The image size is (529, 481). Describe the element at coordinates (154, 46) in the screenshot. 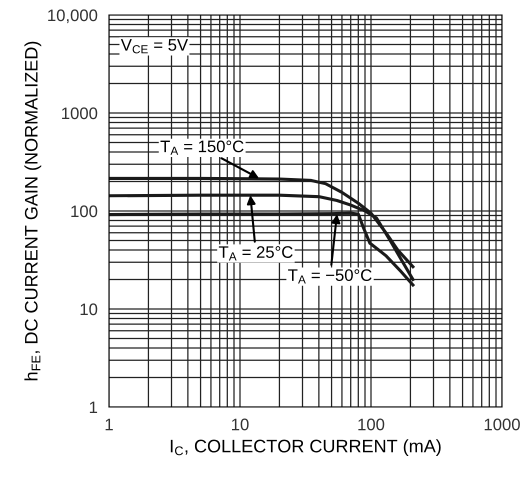

I see `annotation: V$_{CE}$ = 5V` at that location.